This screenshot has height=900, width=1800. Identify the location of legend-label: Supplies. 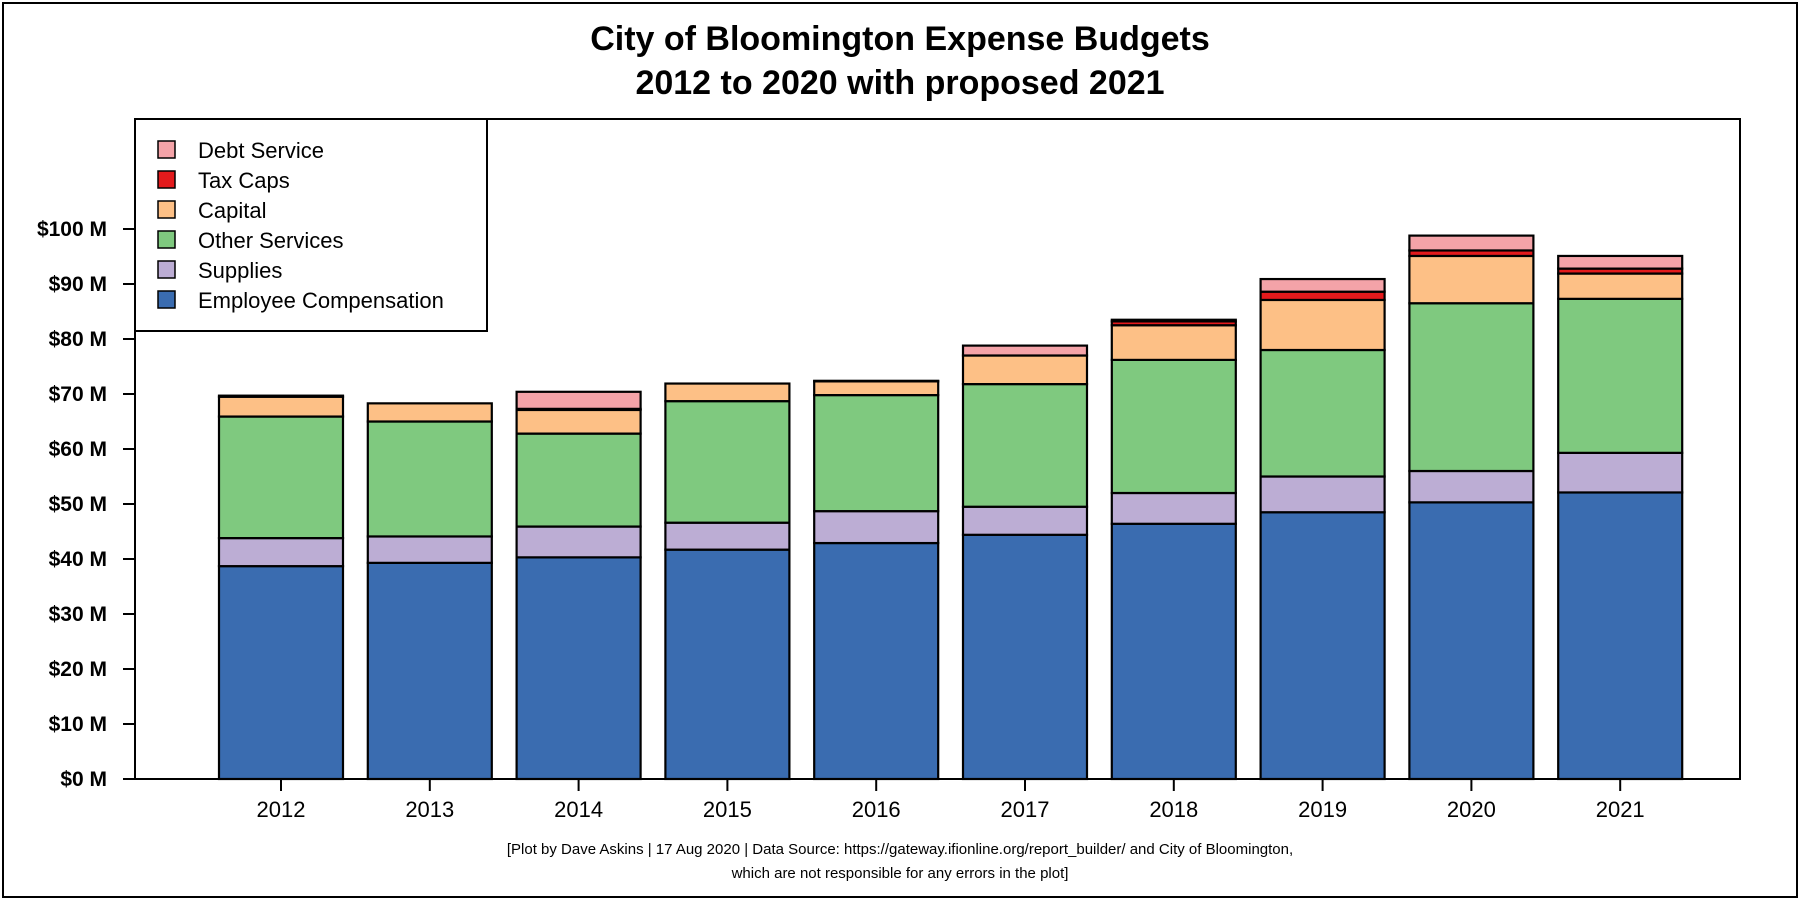
(240, 270).